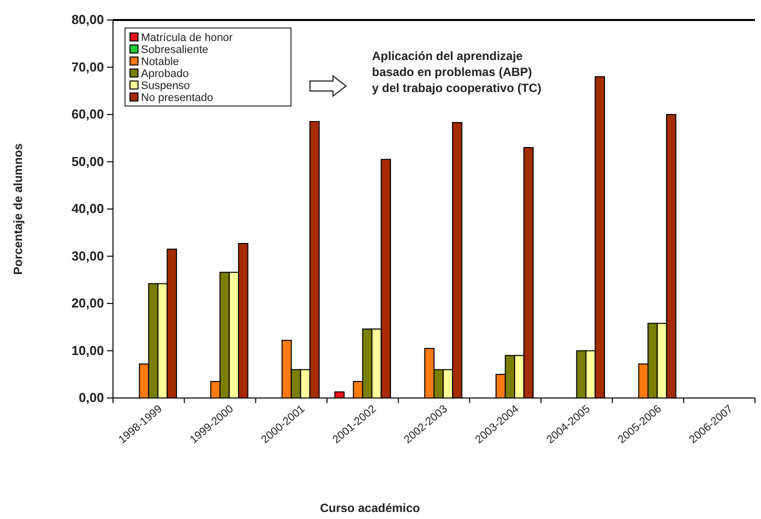  Describe the element at coordinates (87, 20) in the screenshot. I see `y-tick-label: 80,00` at that location.